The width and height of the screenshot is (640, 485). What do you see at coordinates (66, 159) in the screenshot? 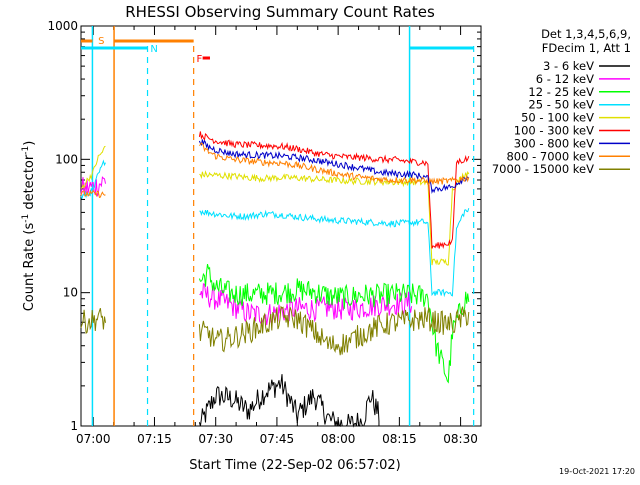
I see `y-tick-label: 100` at bounding box center [66, 159].